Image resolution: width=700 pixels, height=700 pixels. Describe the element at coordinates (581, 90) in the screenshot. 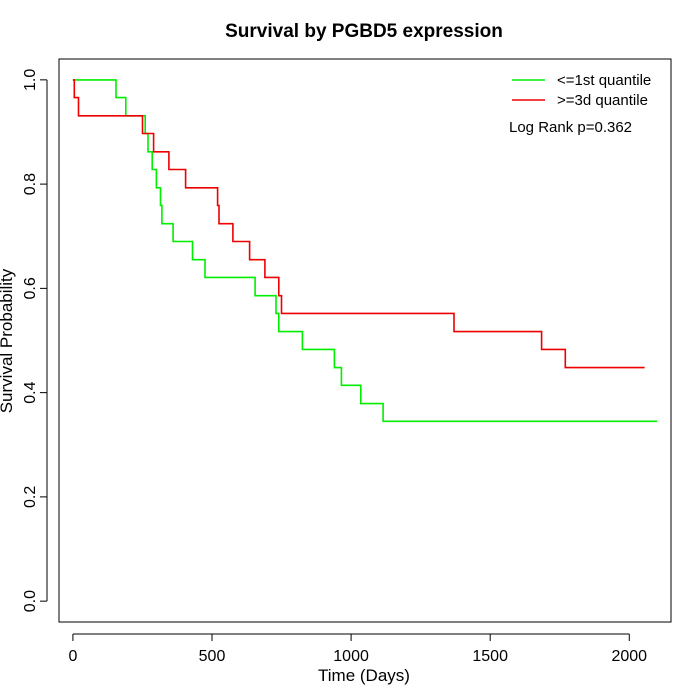

I see `legend: <=1st quantile >=3d quantile` at that location.